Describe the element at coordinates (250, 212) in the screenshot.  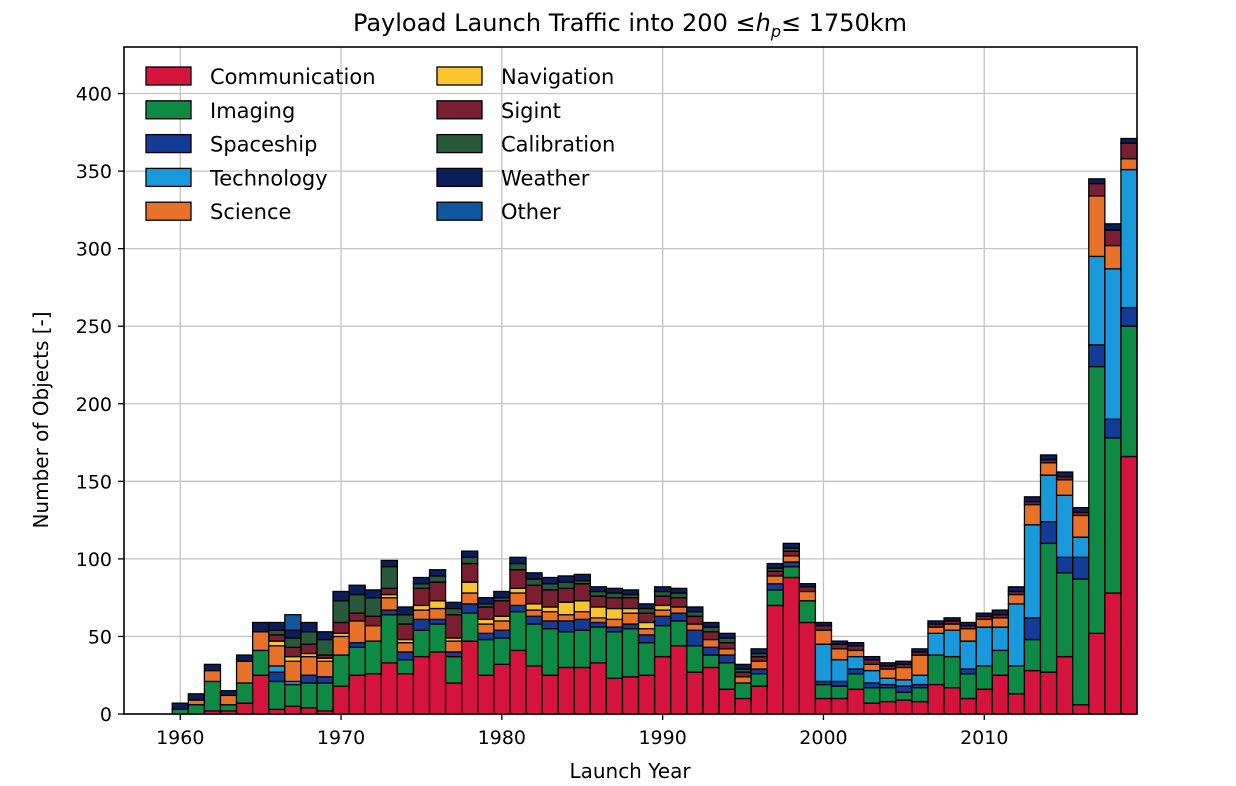
I see `legend-label: Science` at that location.